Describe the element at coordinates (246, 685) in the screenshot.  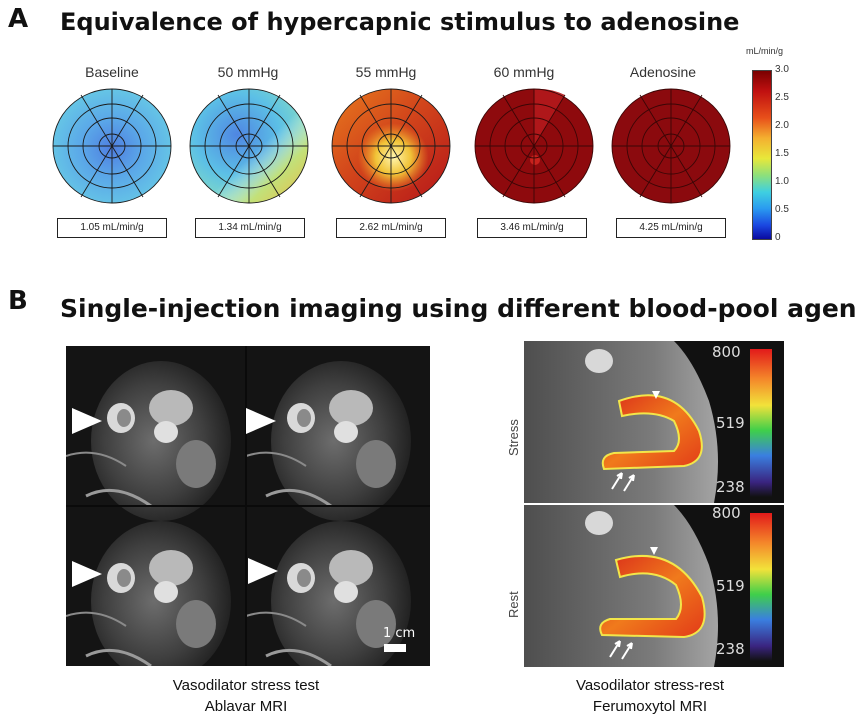
I see `left-caption-line1: Vasodilator stress test` at that location.